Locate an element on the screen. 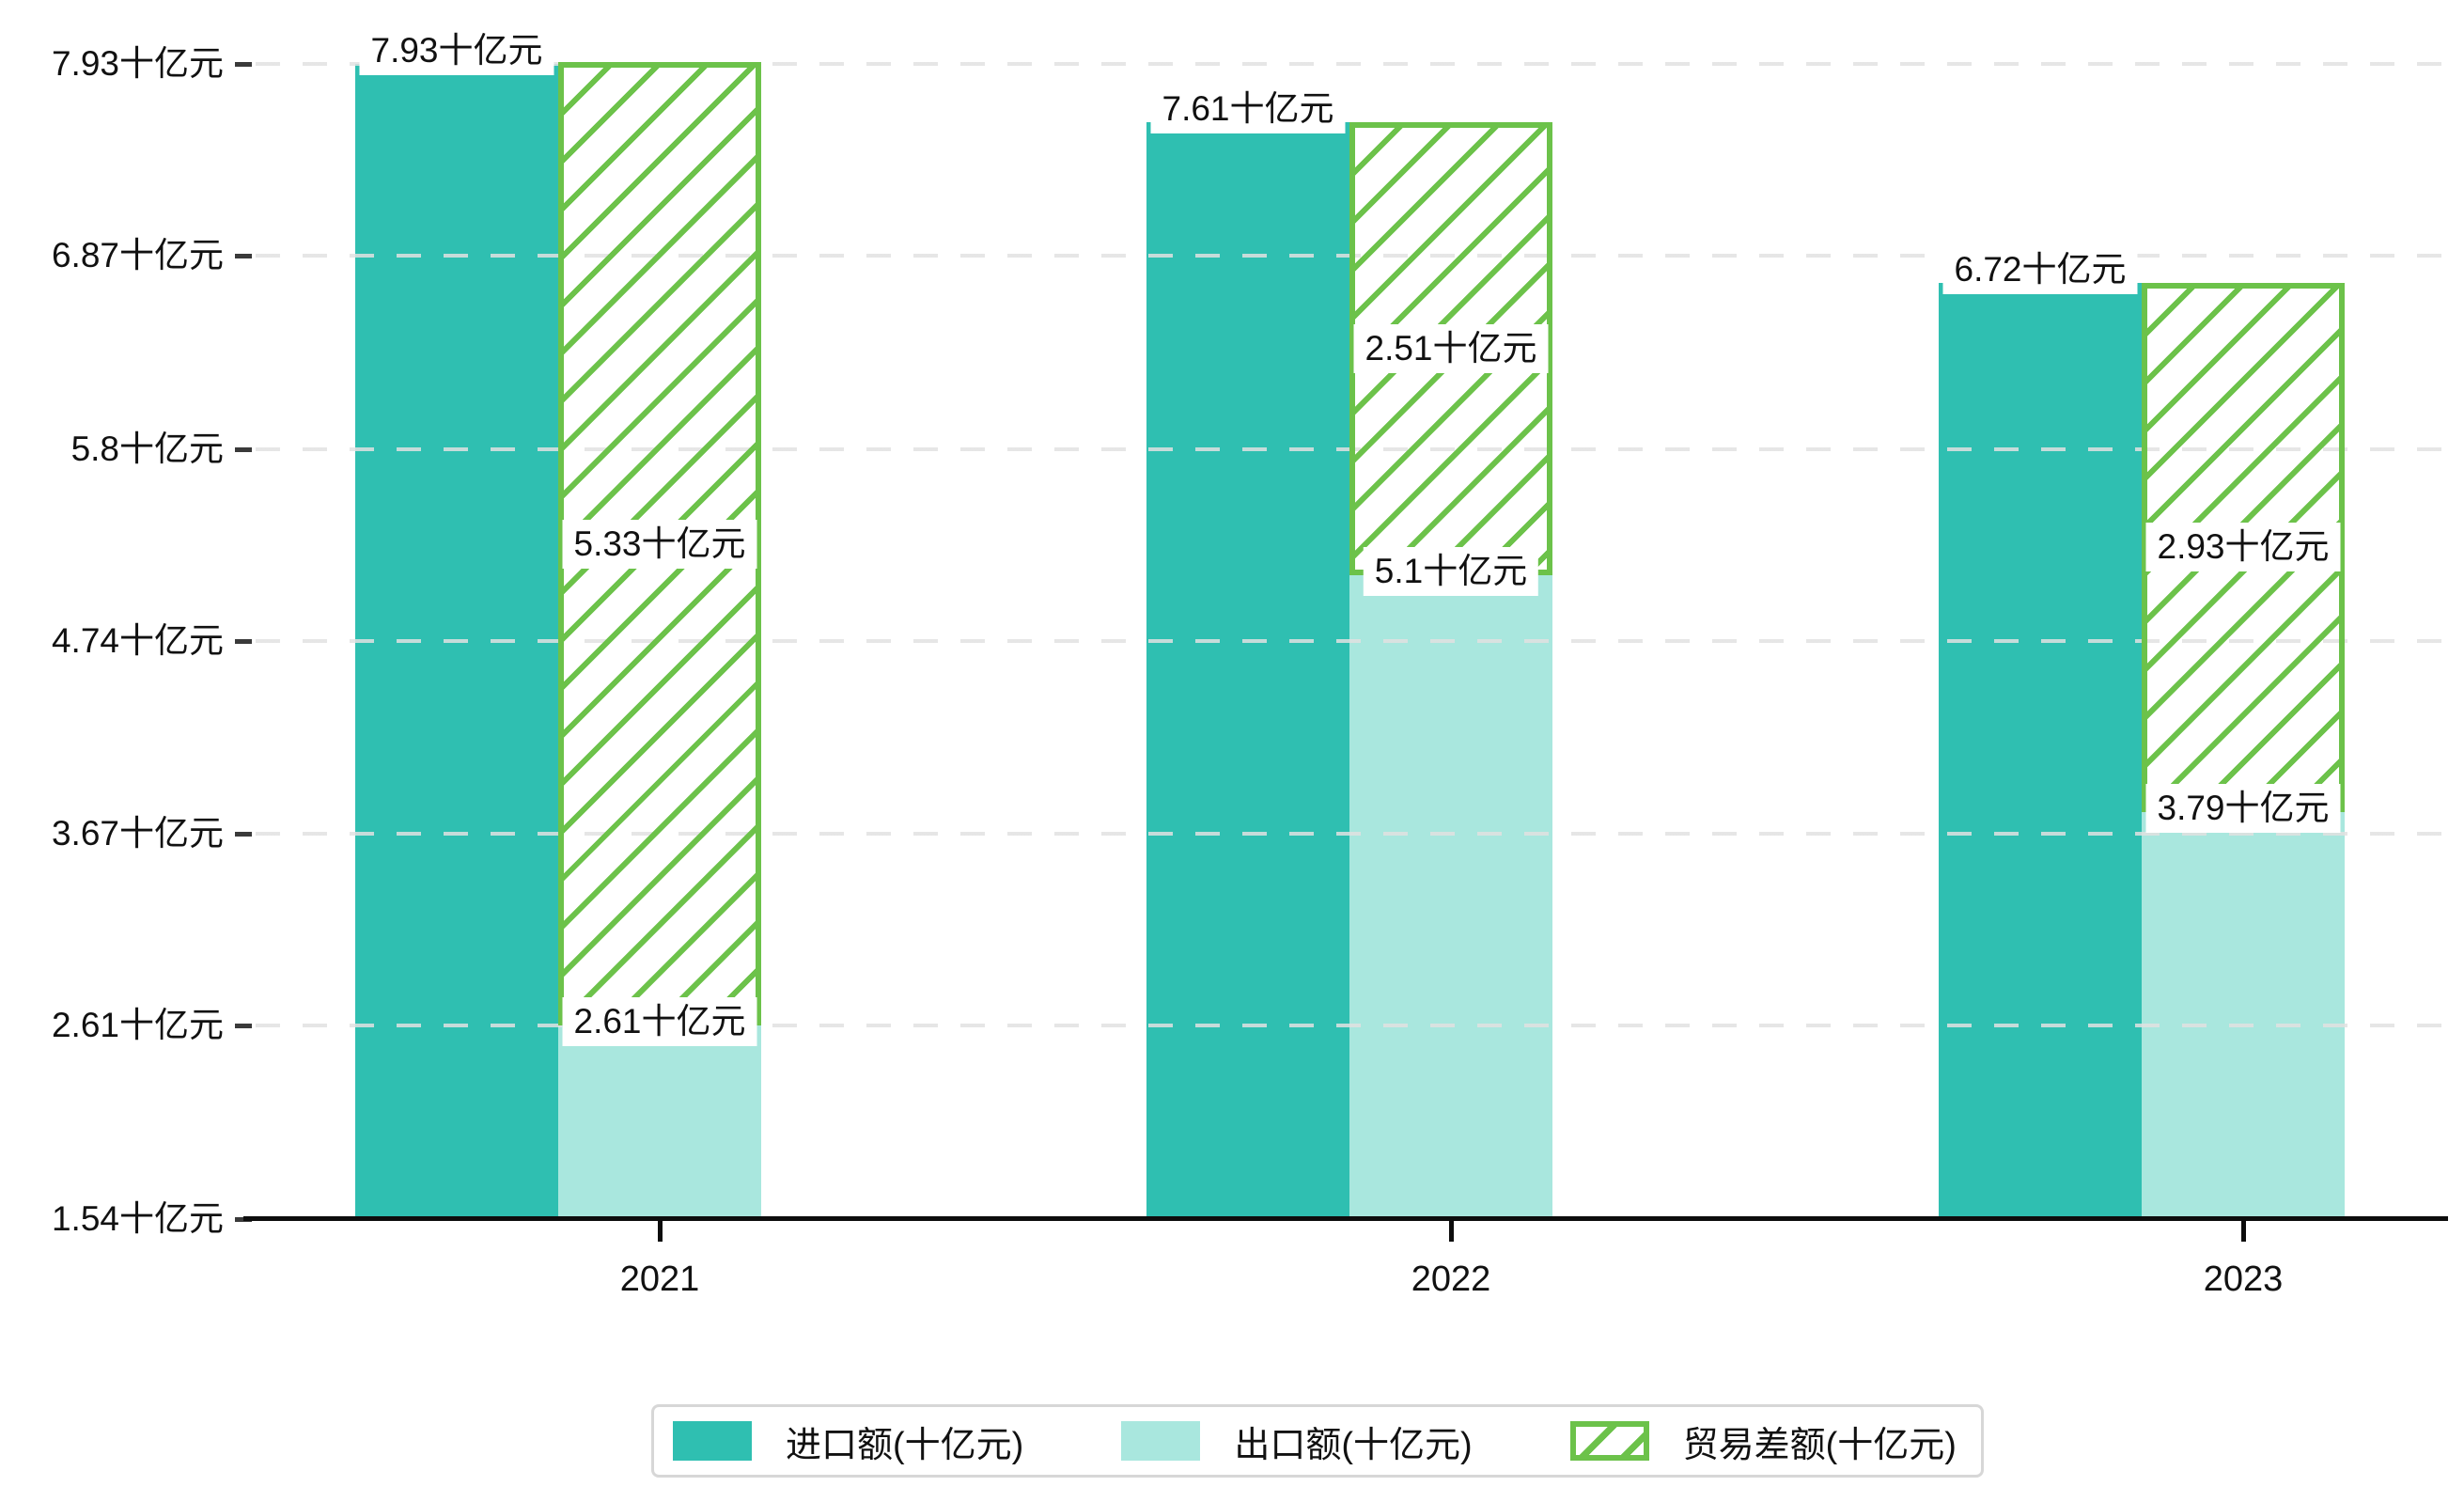 This screenshot has height=1502, width=2464. data-label-export-2022: 5.1十亿元 is located at coordinates (1451, 572).